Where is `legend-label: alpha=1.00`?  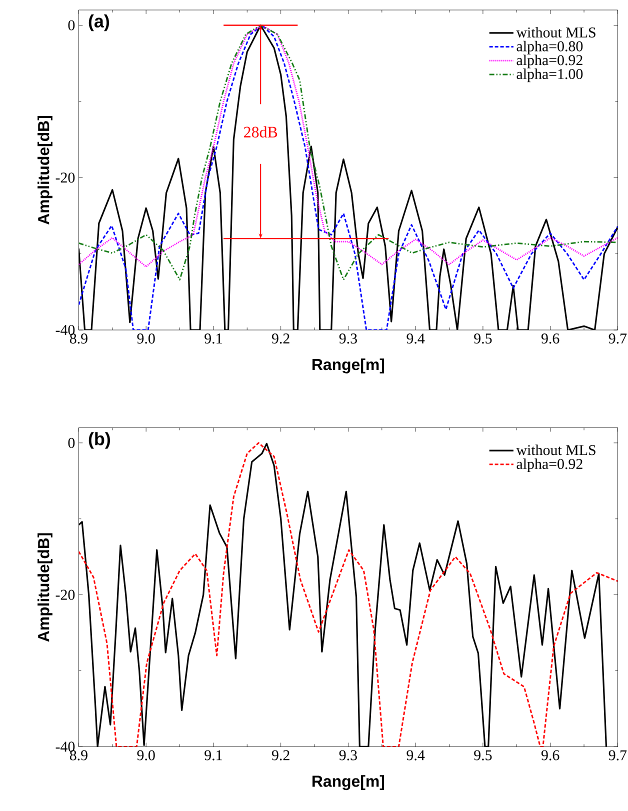 legend-label: alpha=1.00 is located at coordinates (549, 75).